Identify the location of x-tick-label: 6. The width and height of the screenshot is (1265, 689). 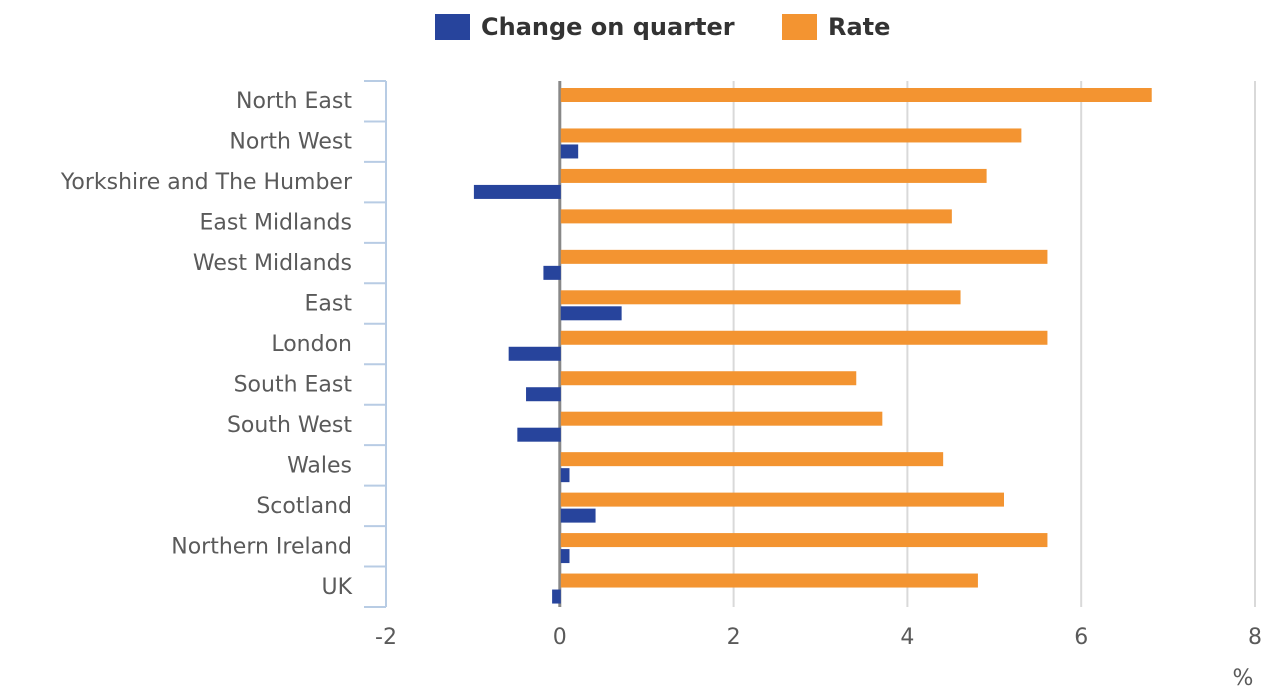
(1081, 637).